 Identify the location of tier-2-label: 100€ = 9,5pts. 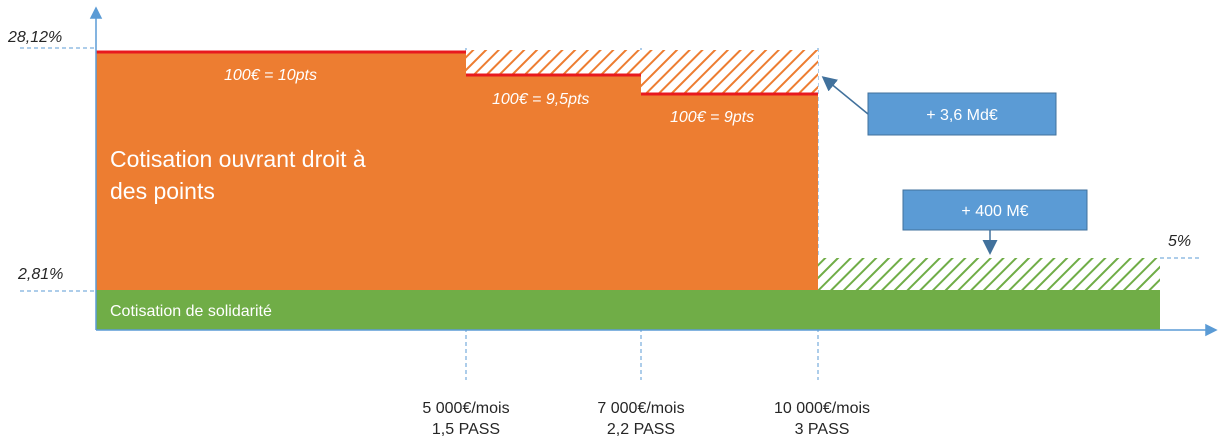
(540, 99).